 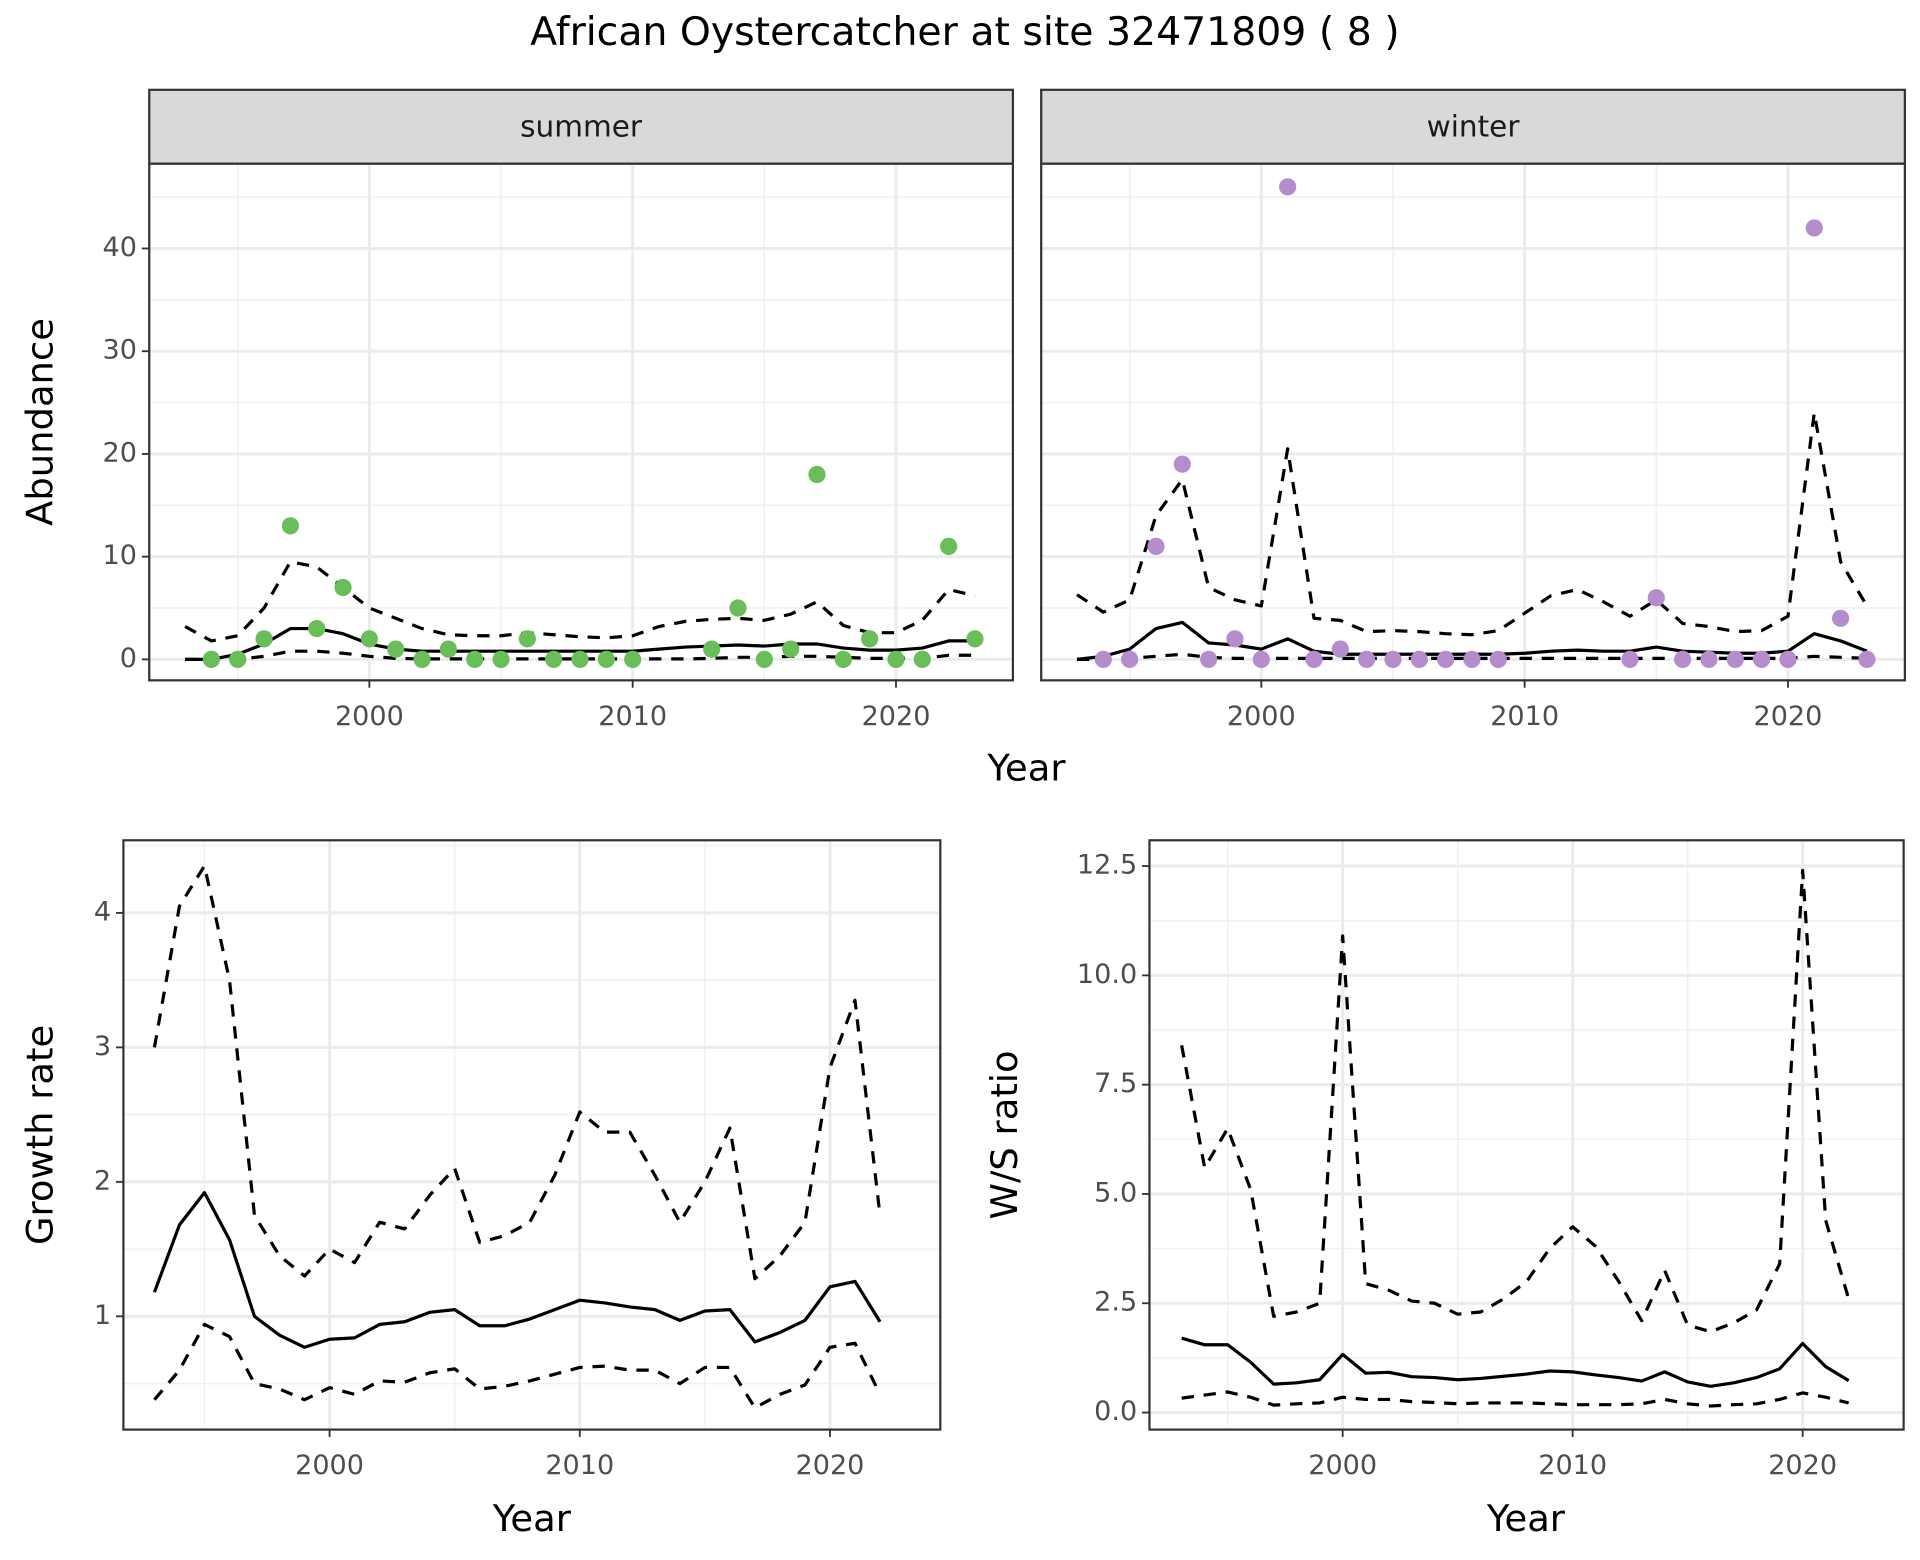 What do you see at coordinates (102, 1046) in the screenshot?
I see `y-tick-label: 3` at bounding box center [102, 1046].